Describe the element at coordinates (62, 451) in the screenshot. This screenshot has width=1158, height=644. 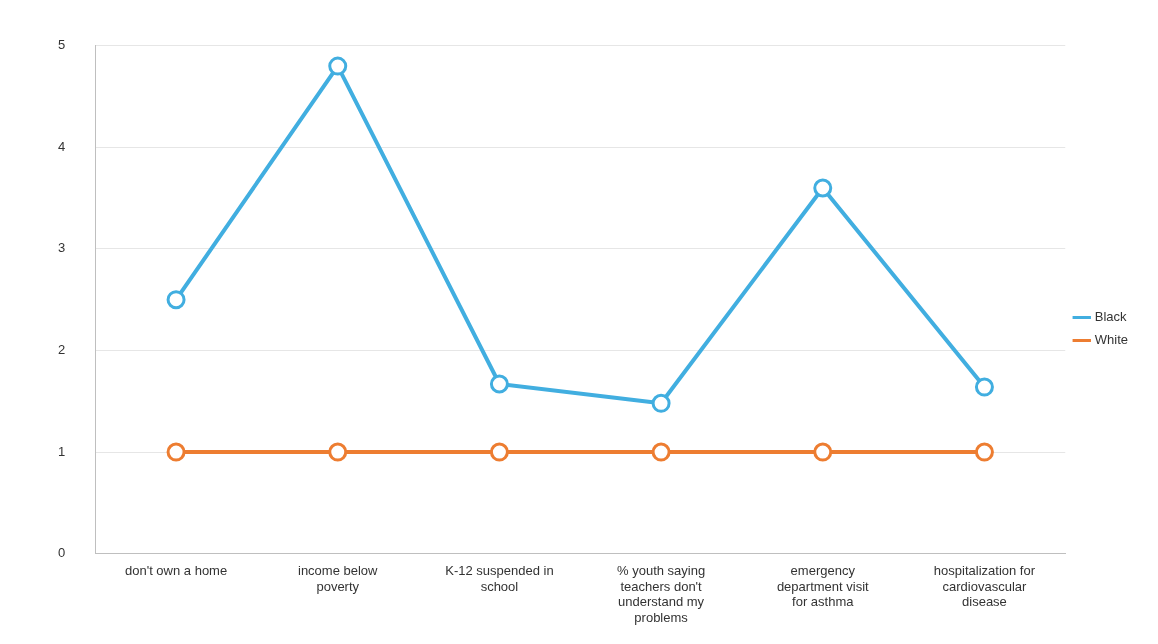
I see `y-tick-label: 1` at that location.